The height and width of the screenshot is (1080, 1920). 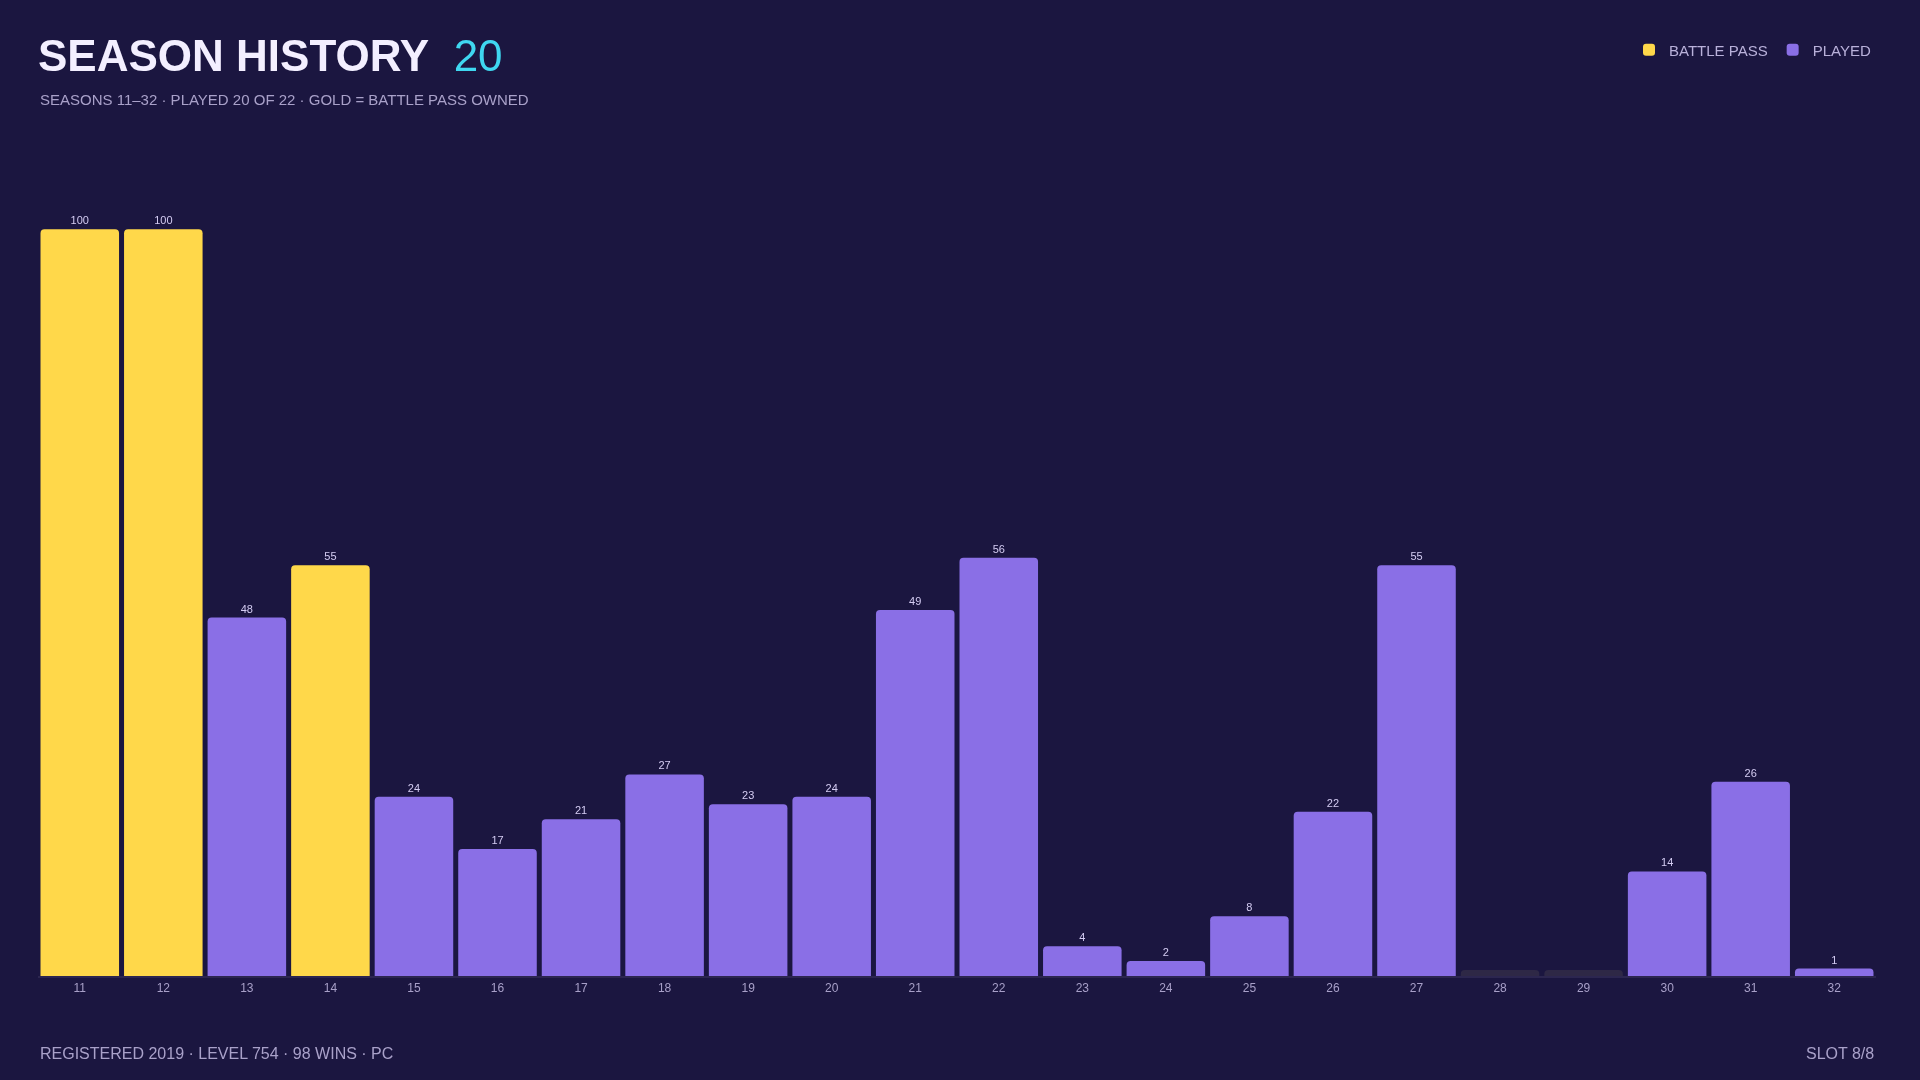 I want to click on x-tick-label: 15, so click(x=414, y=988).